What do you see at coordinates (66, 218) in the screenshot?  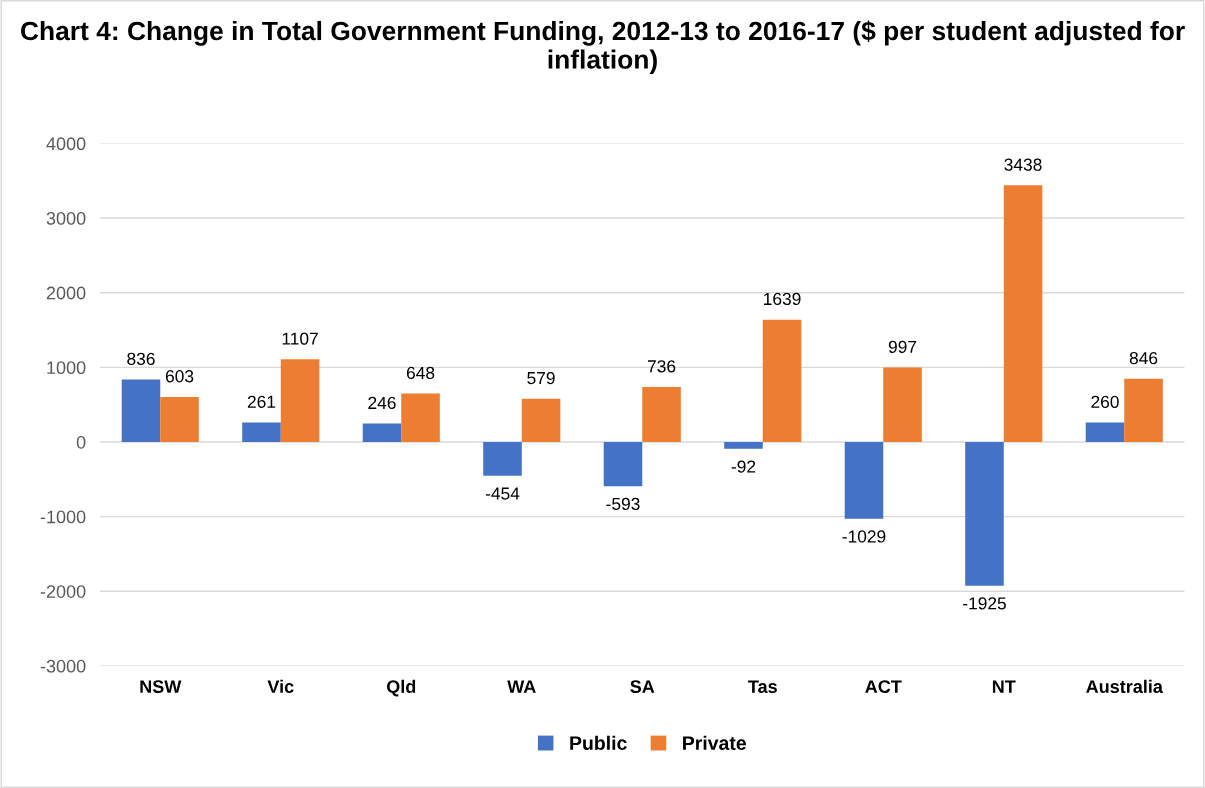 I see `y-tick-label: 3000` at bounding box center [66, 218].